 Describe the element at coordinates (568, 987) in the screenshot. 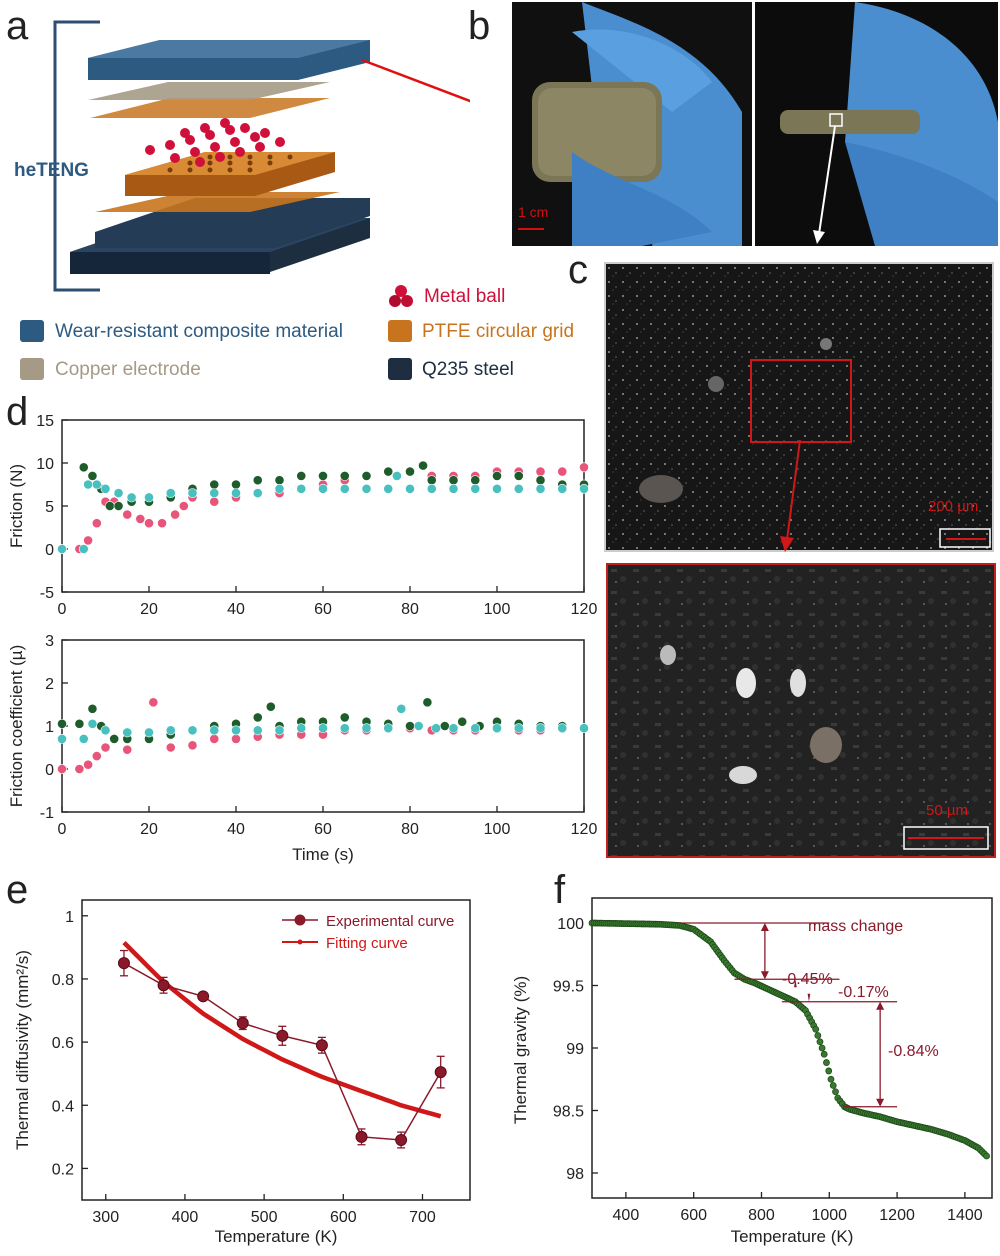

I see `gravity-ytick-label: 99.5` at that location.